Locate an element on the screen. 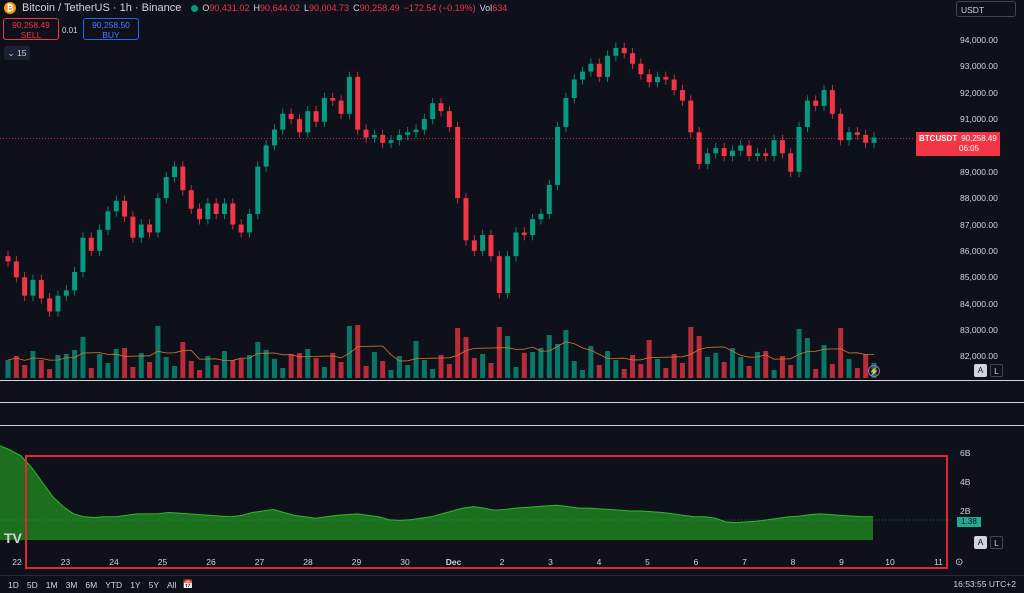  time-tick: 2 is located at coordinates (502, 562).